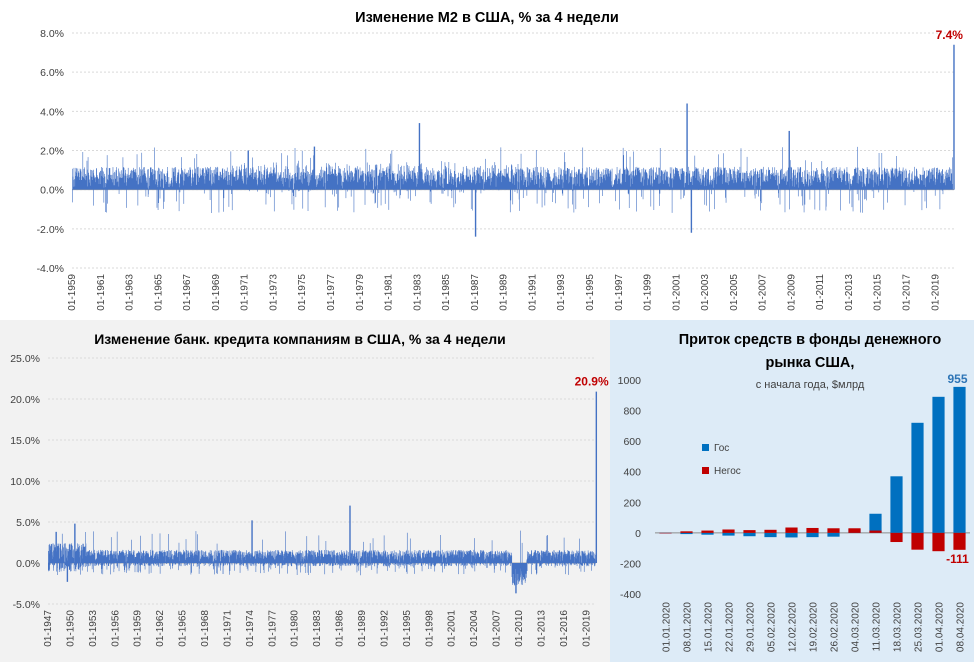 This screenshot has height=662, width=974. Describe the element at coordinates (513, 180) in the screenshot. I see `m2-weekly-bars` at that location.